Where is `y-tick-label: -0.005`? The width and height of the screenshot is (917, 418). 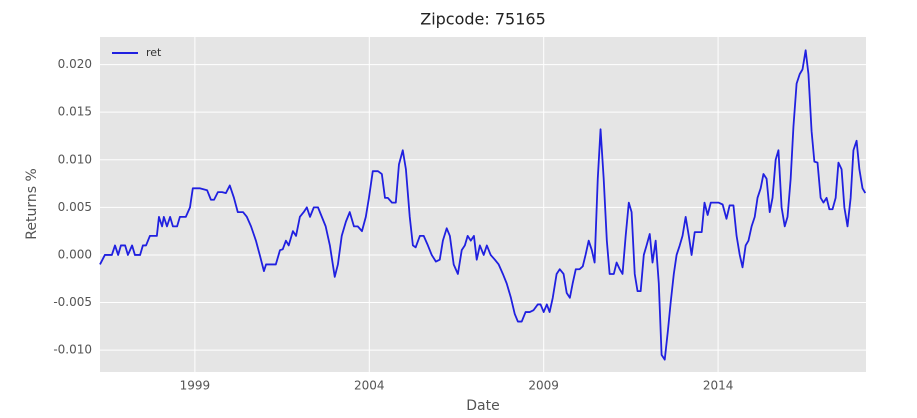
y-tick-label: -0.005 is located at coordinates (72, 302).